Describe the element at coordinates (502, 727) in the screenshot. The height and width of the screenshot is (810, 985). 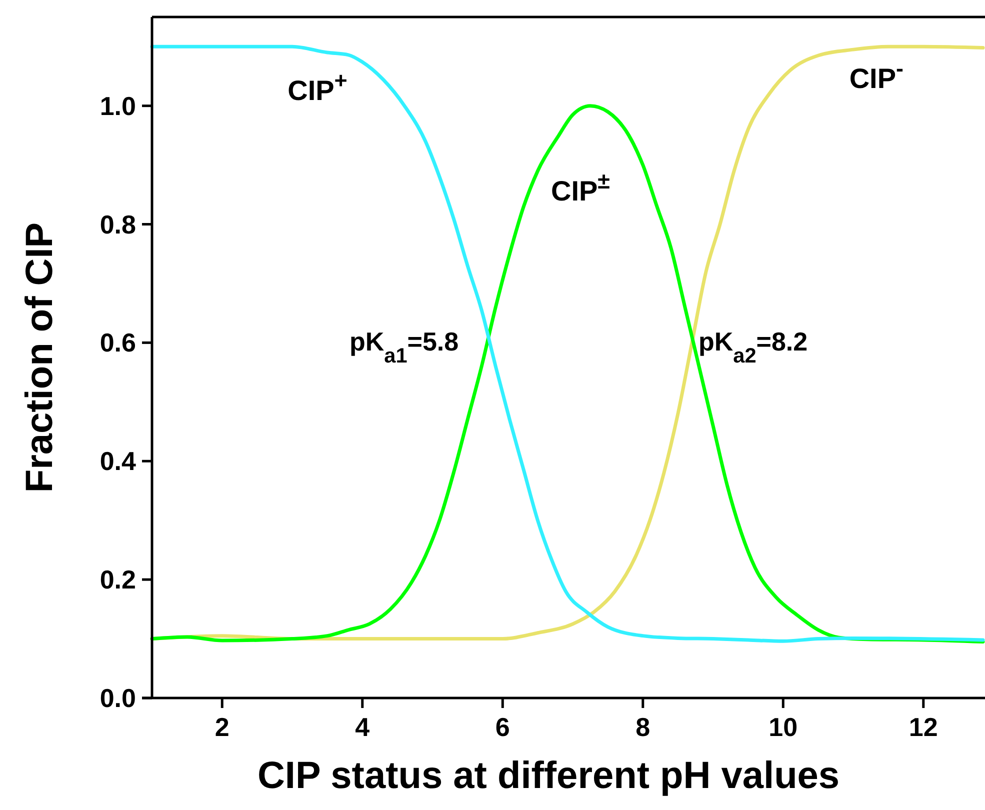
I see `x-tick-label: 6` at that location.